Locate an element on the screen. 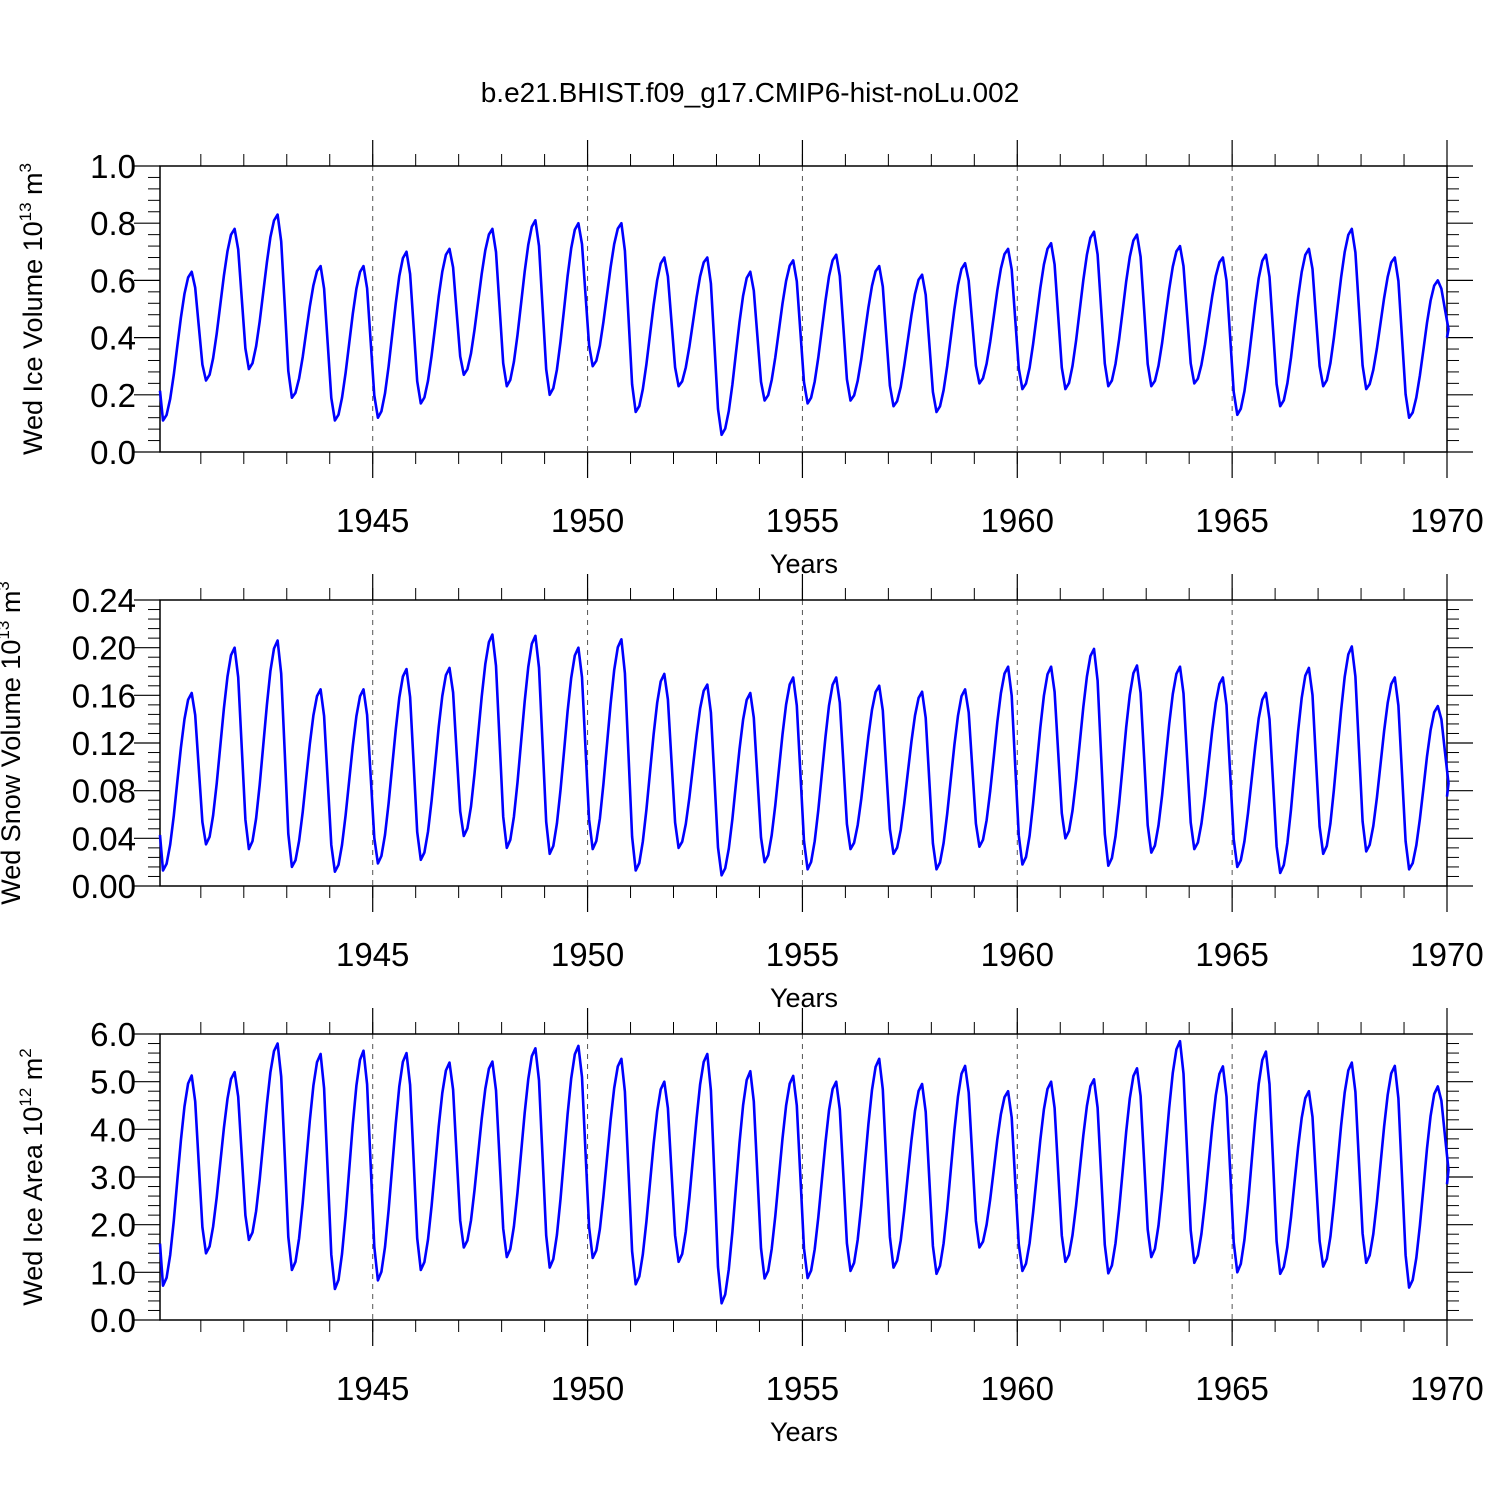 Image resolution: width=1500 pixels, height=1500 pixels. y-tick-label: 0.04 is located at coordinates (104, 838).